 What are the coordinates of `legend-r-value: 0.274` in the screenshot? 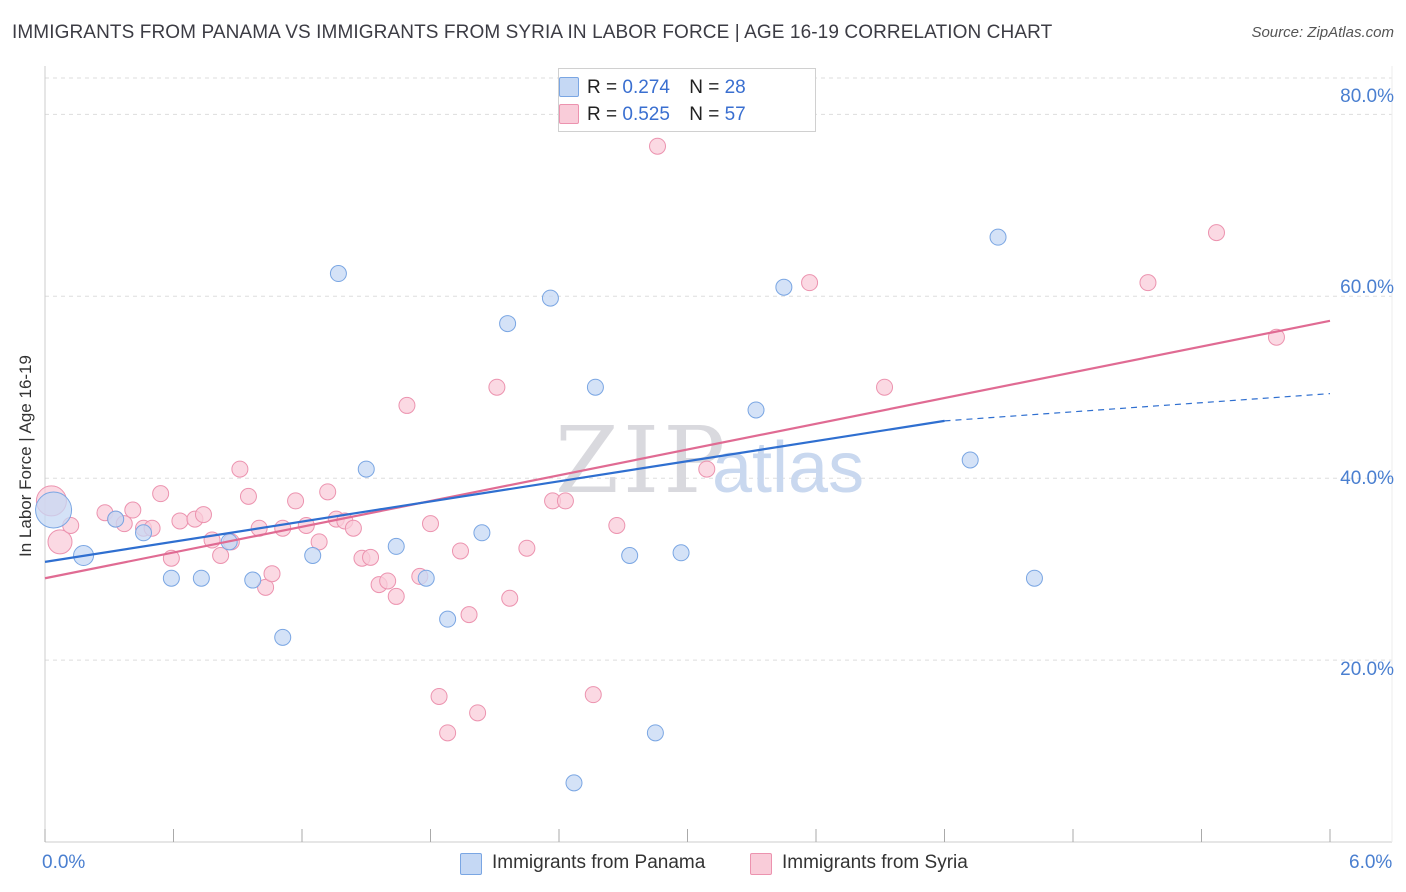 It's located at (646, 87).